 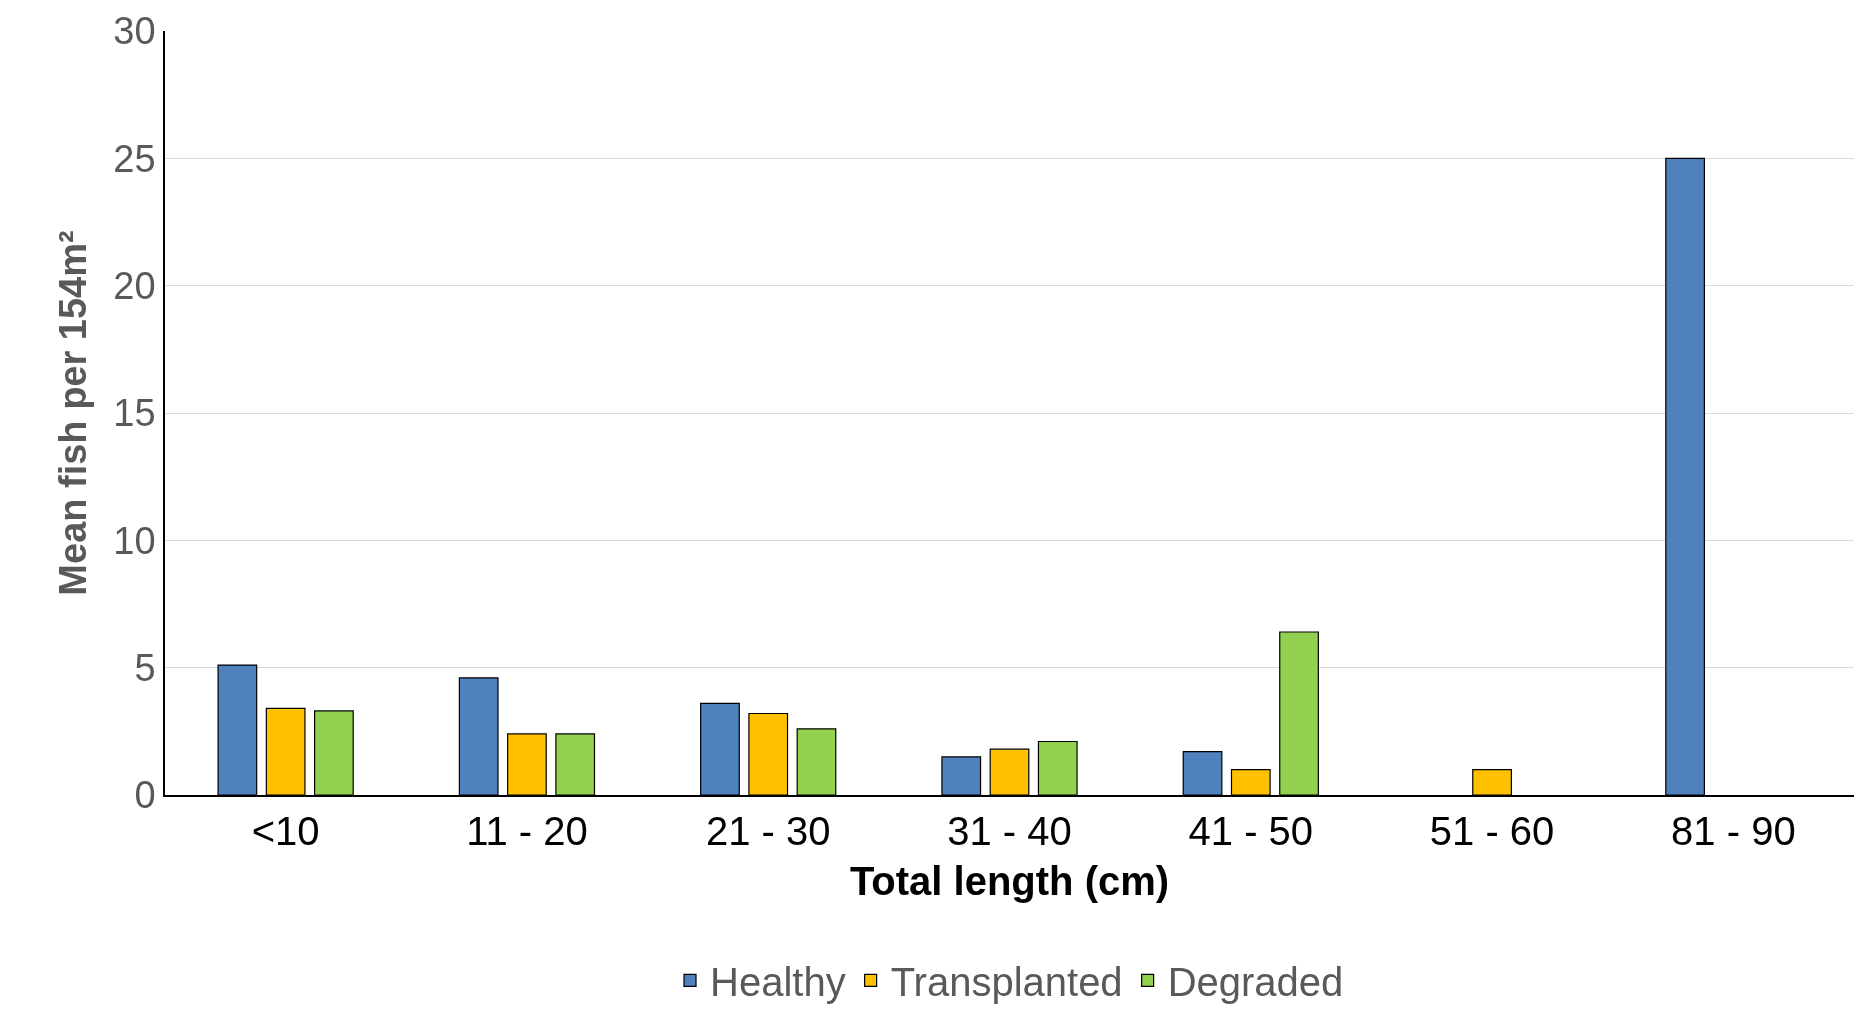 I want to click on y-tick-label: 15, so click(x=134, y=413).